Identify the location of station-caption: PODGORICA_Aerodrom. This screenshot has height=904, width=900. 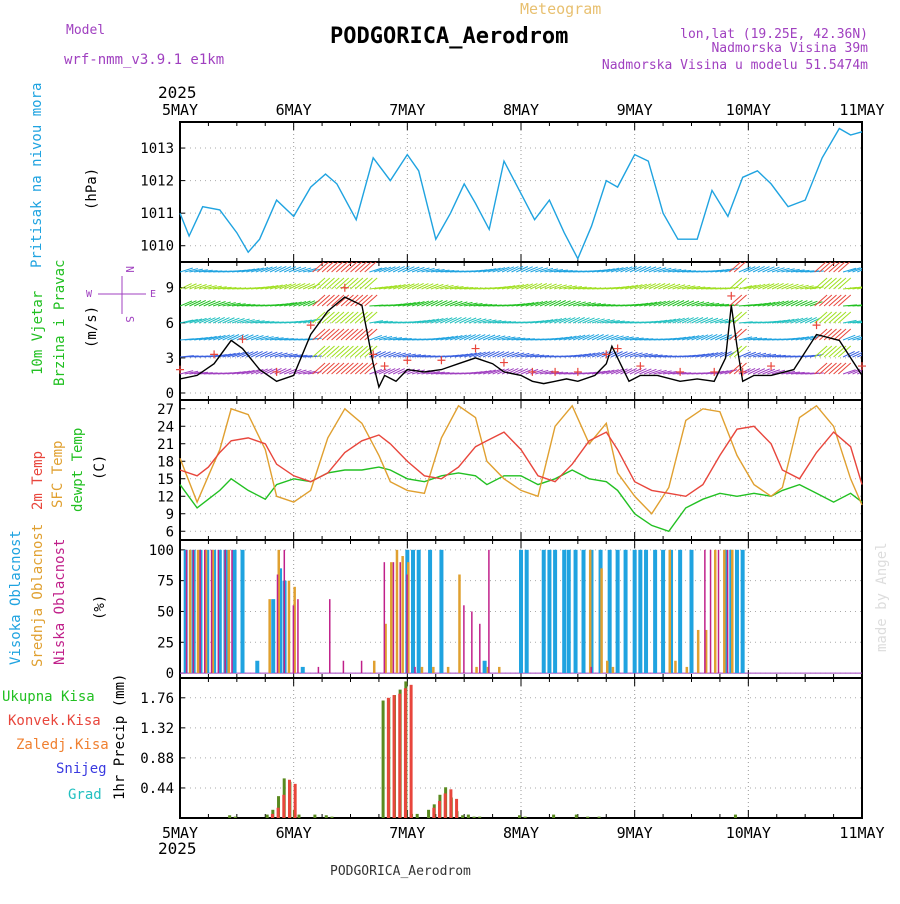
(400, 871).